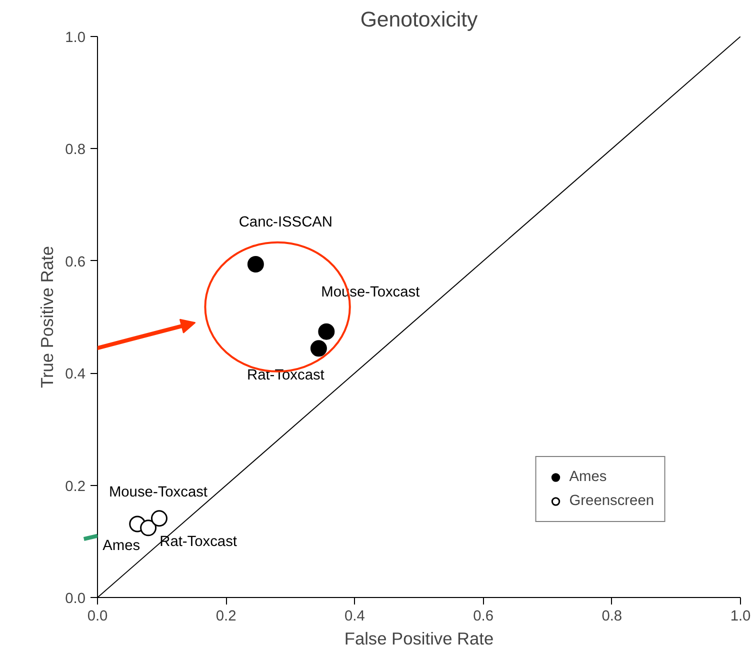  What do you see at coordinates (354, 616) in the screenshot?
I see `x-tick-label: 0.4` at bounding box center [354, 616].